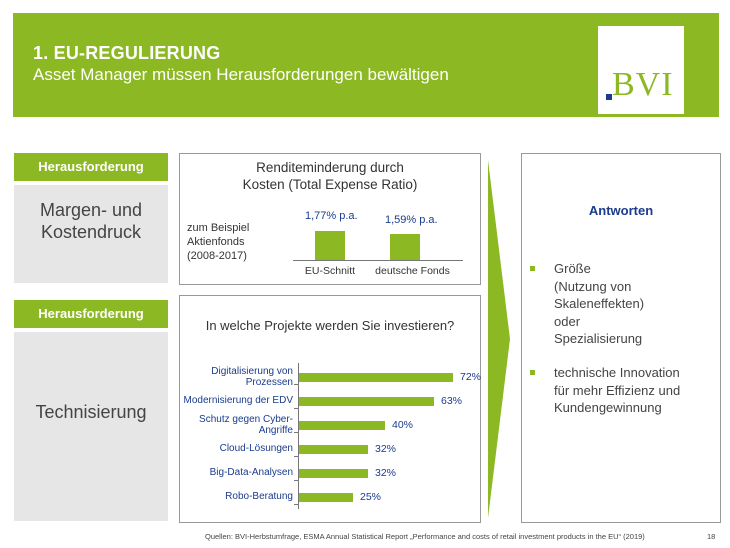 This screenshot has width=730, height=548. Describe the element at coordinates (218, 242) in the screenshot. I see `ter-example-note: zum Beispiel Aktienfonds (2008-2017)` at that location.